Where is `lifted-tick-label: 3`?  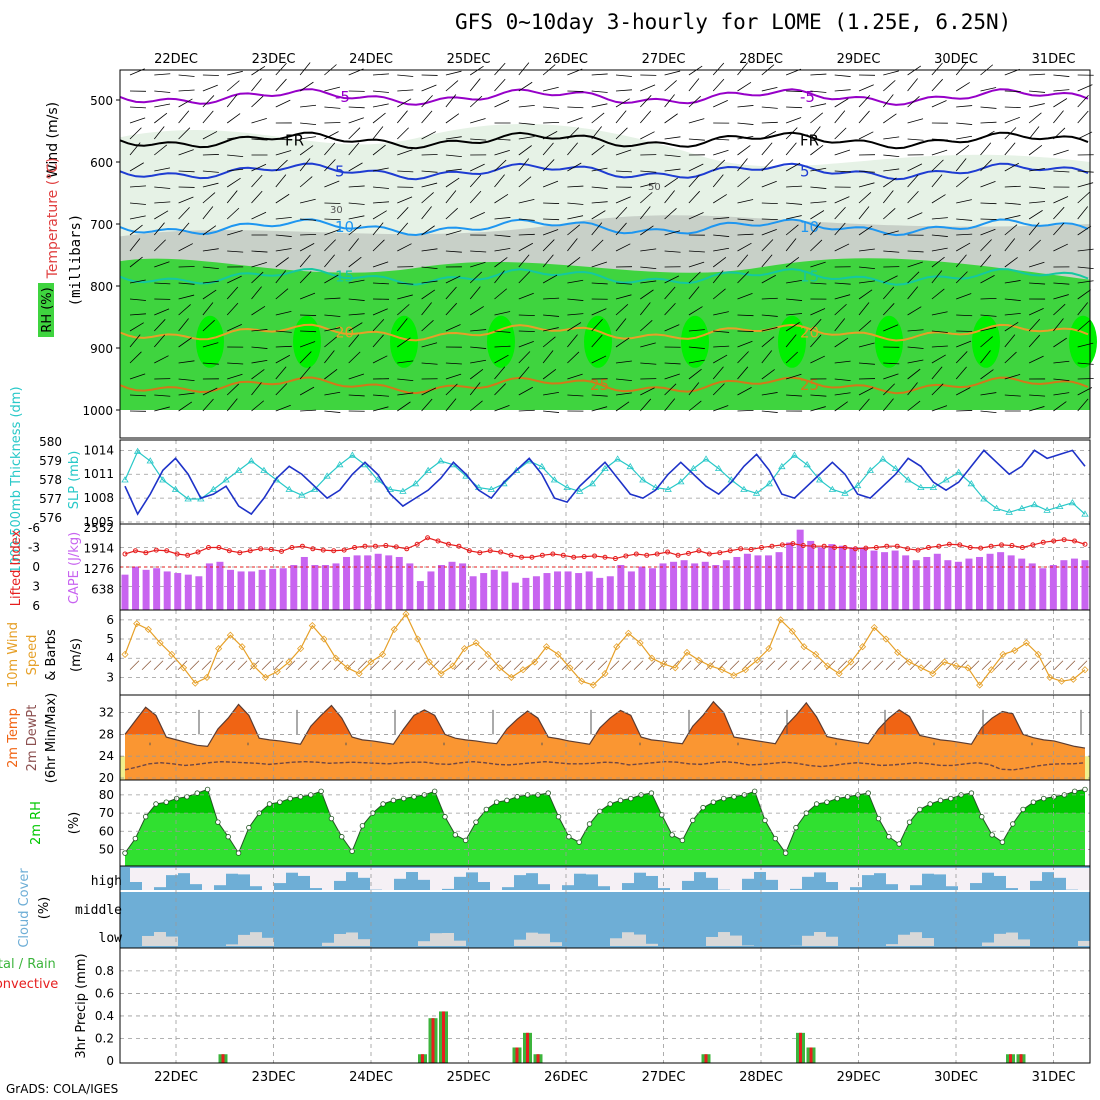
lifted-tick-label: 3 is located at coordinates (36, 587).